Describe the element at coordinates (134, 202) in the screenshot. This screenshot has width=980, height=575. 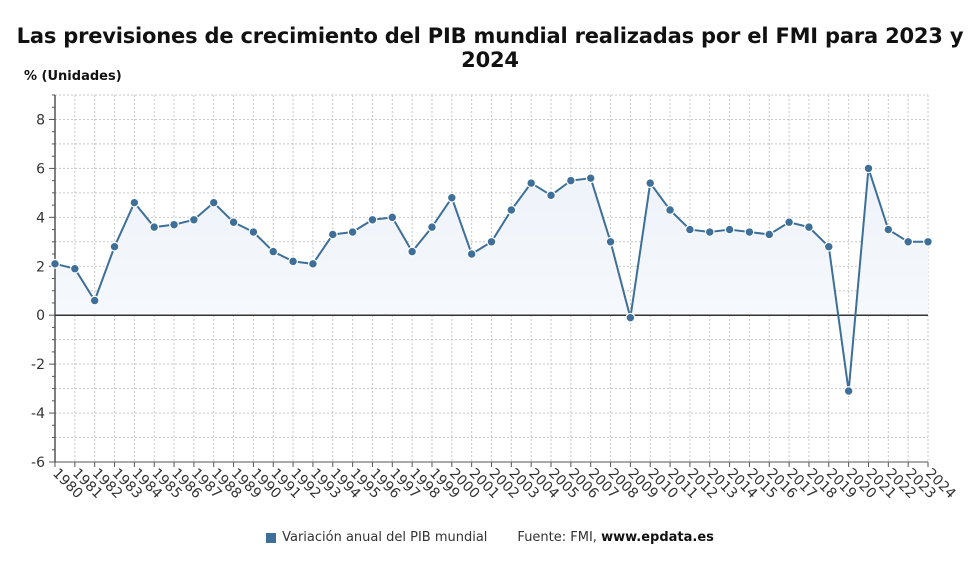
I see `data-point-1984` at that location.